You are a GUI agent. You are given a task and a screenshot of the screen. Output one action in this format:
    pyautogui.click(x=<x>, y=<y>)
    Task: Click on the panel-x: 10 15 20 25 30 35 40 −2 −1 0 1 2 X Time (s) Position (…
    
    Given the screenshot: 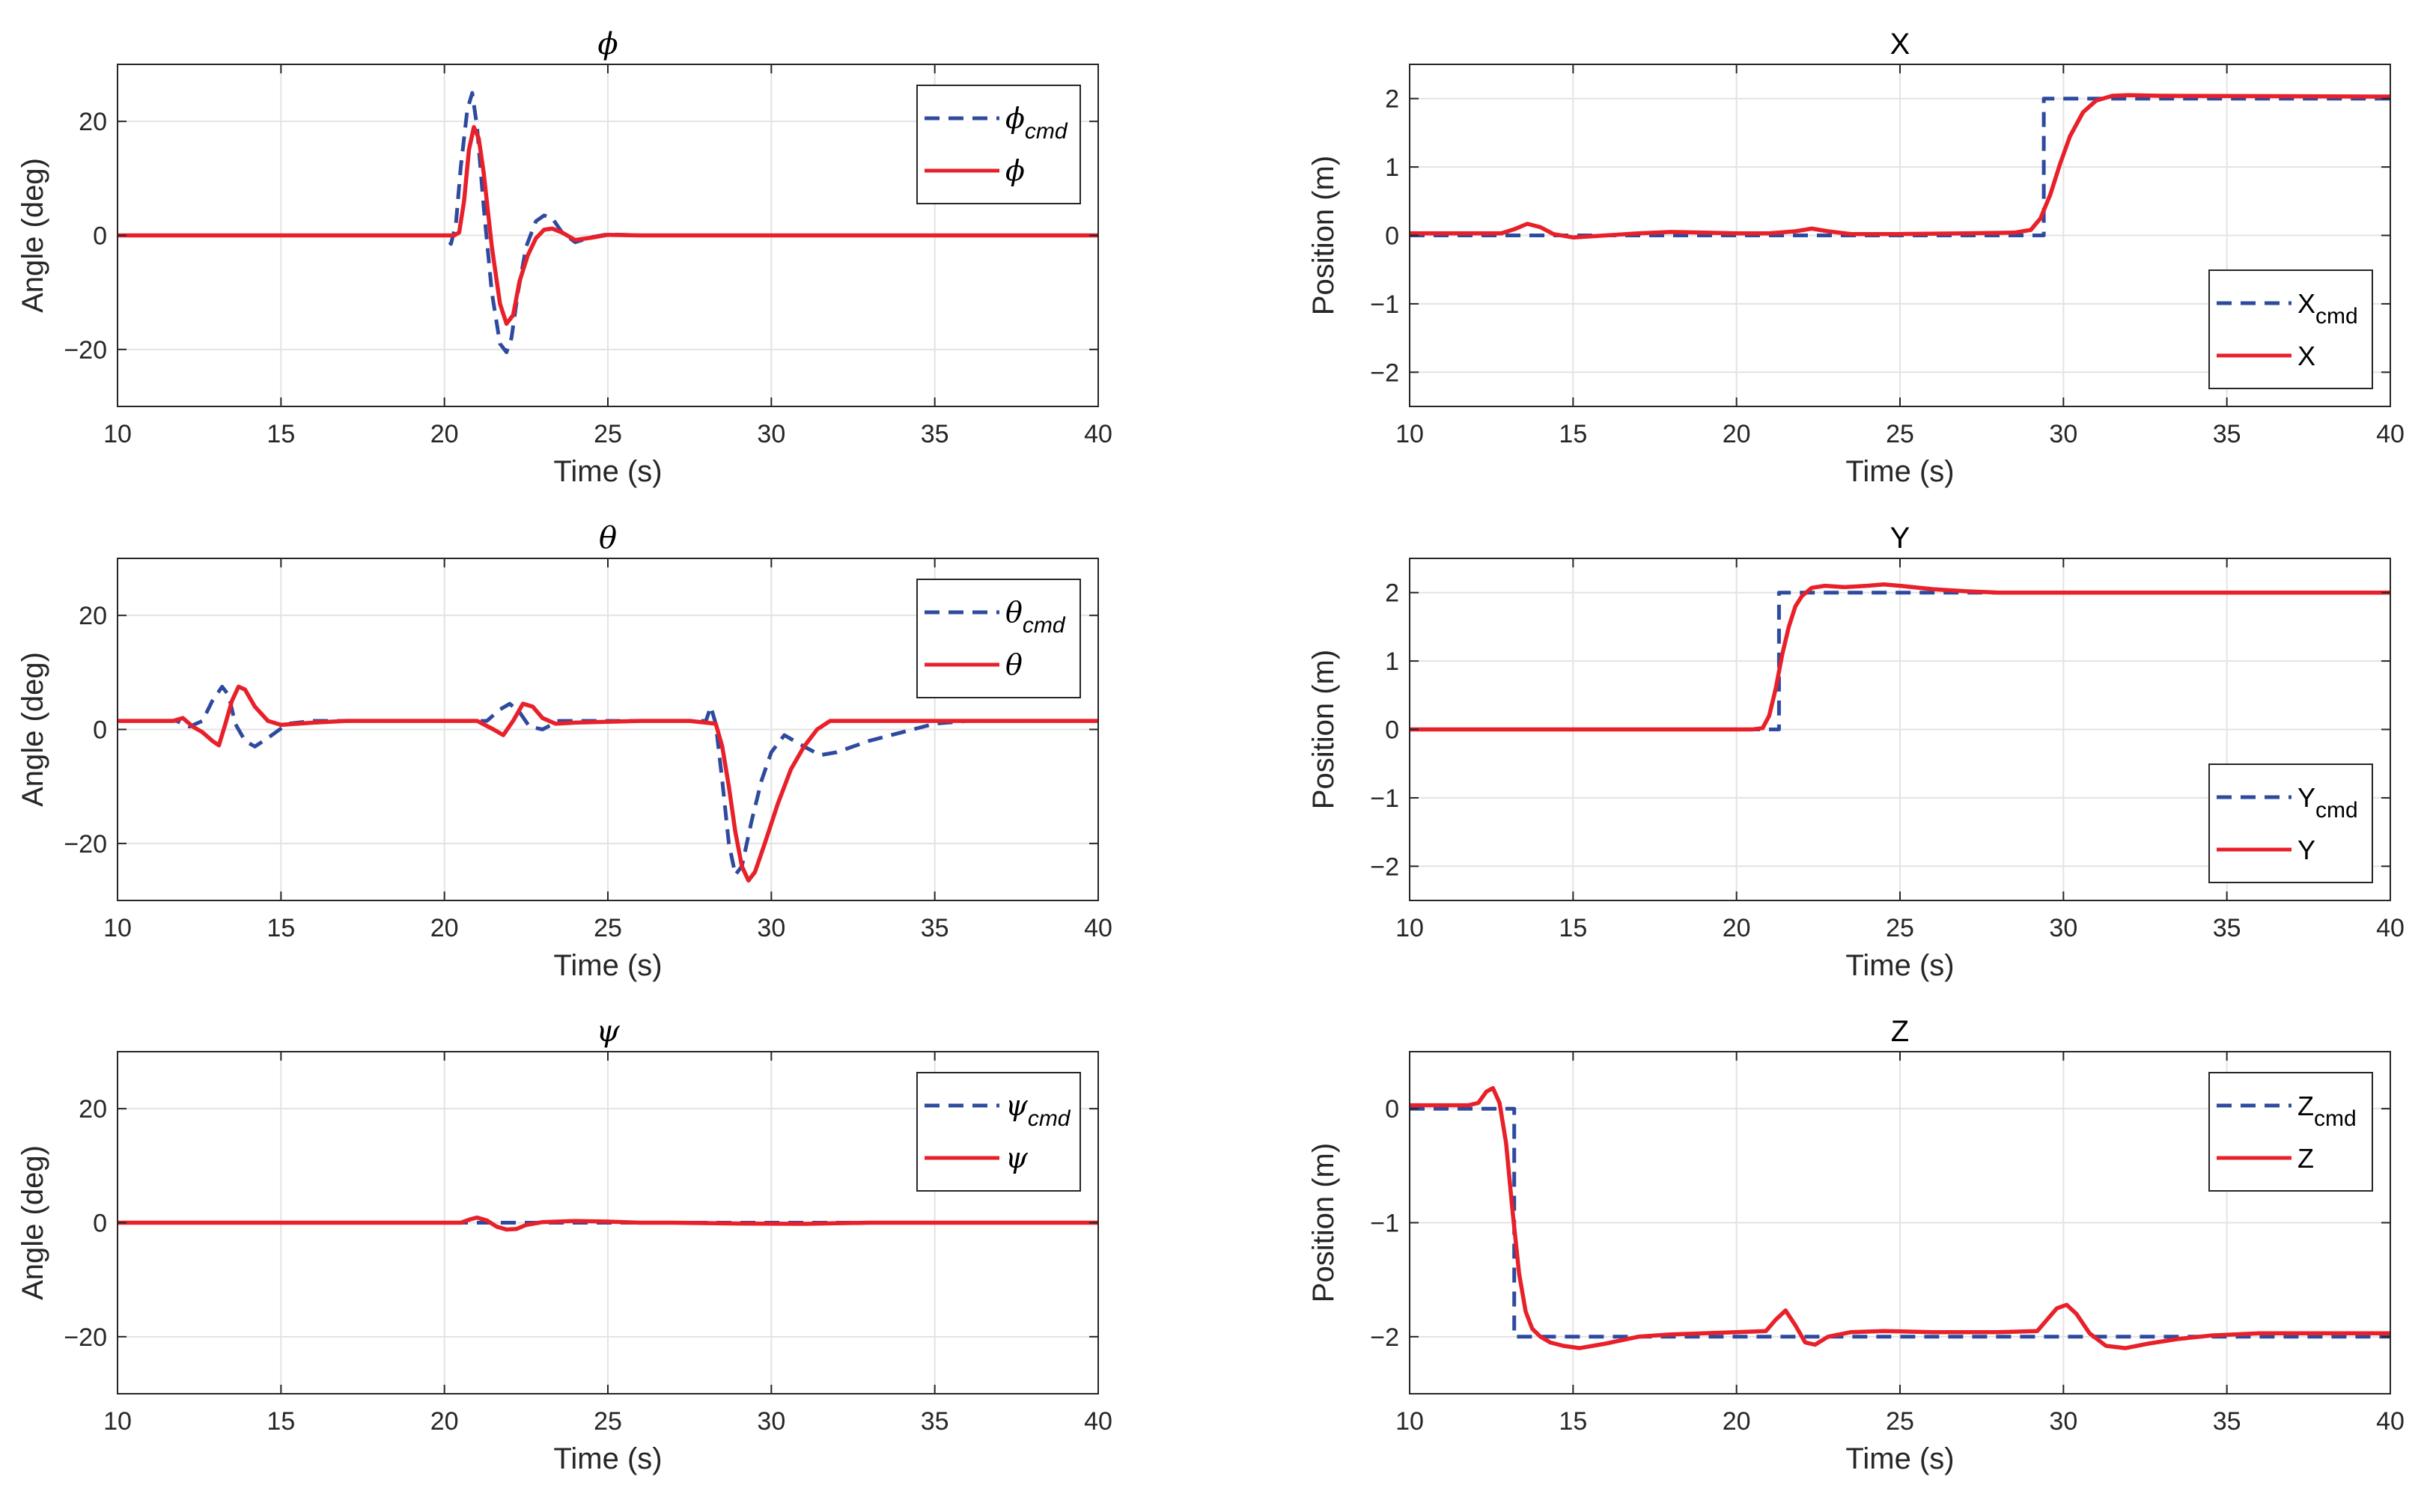 What is the action you would take?
    pyautogui.click(x=1856, y=258)
    